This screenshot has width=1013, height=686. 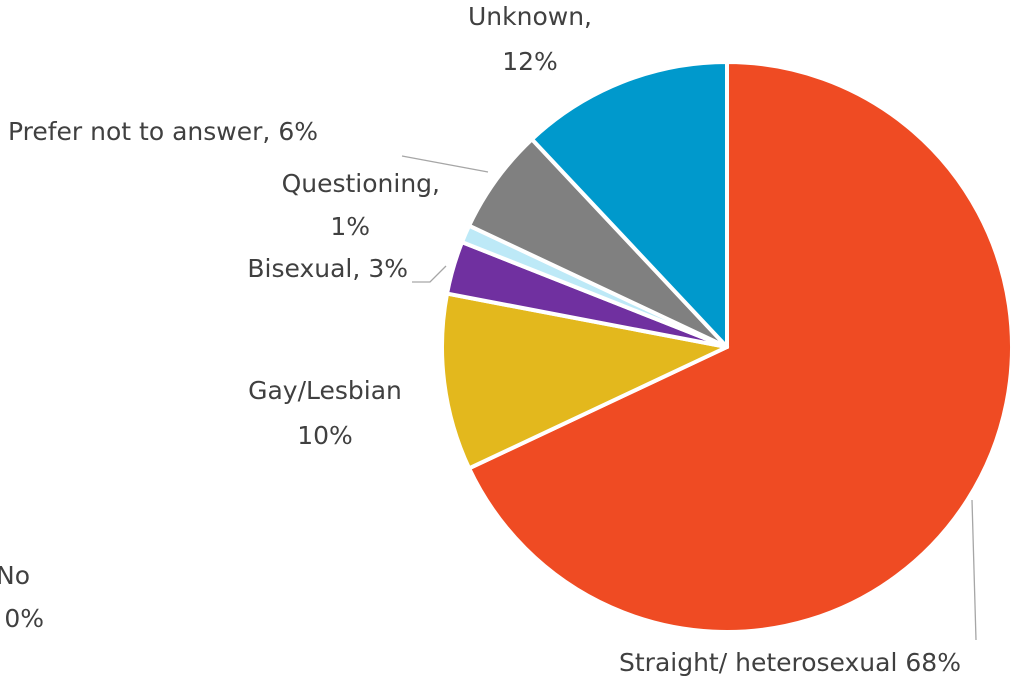 I want to click on category-label: Prefer not to answer,, so click(x=139, y=131).